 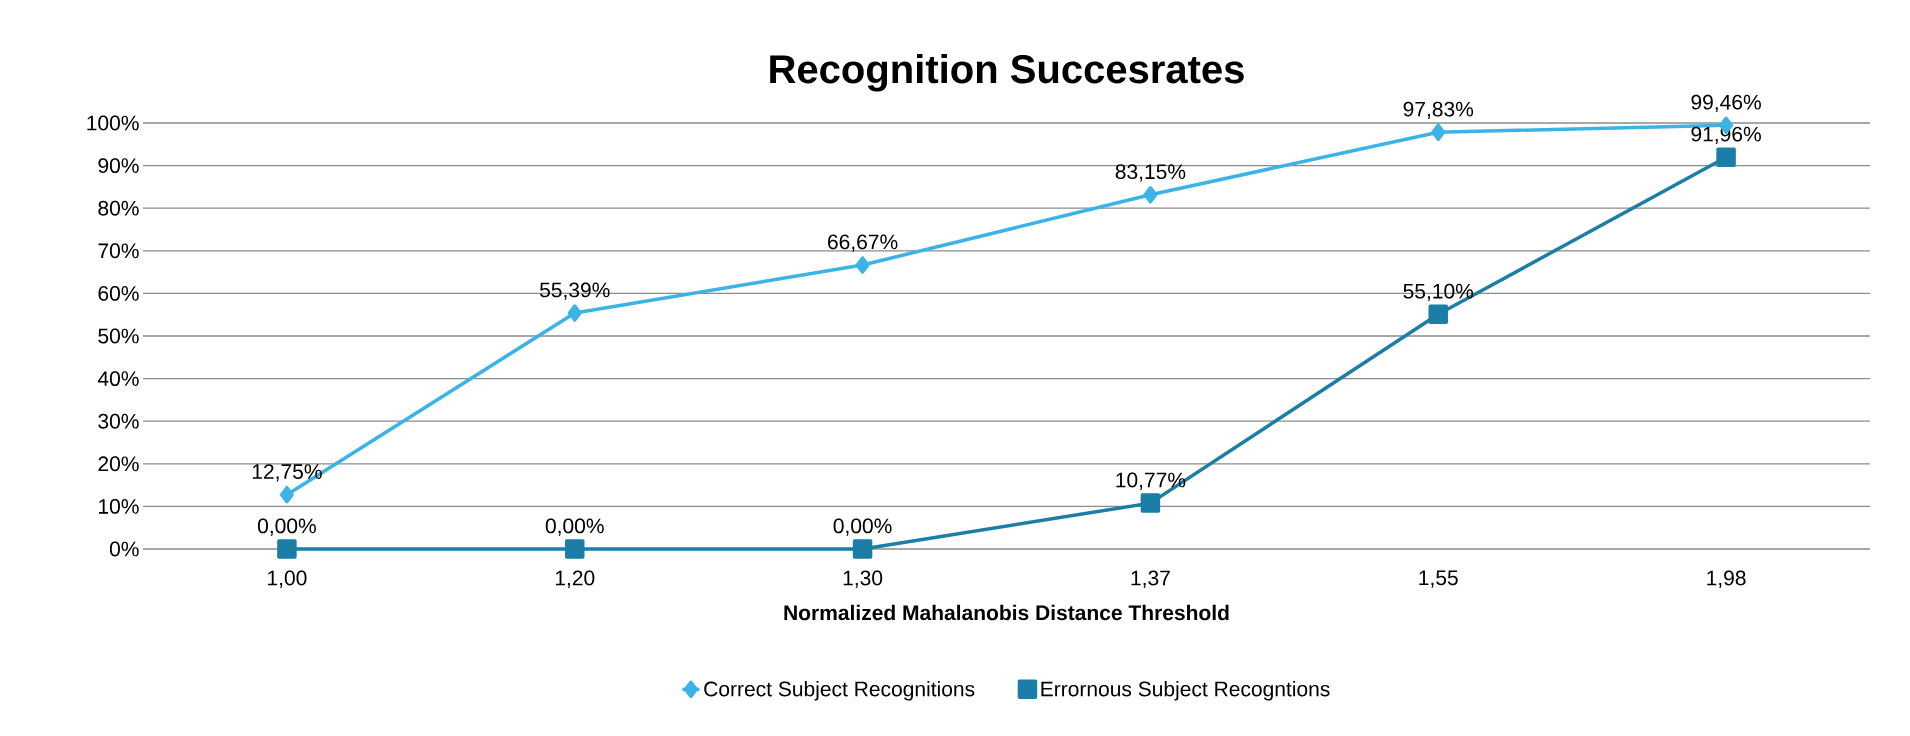 I want to click on y-tick-label: 30%, so click(x=118, y=421).